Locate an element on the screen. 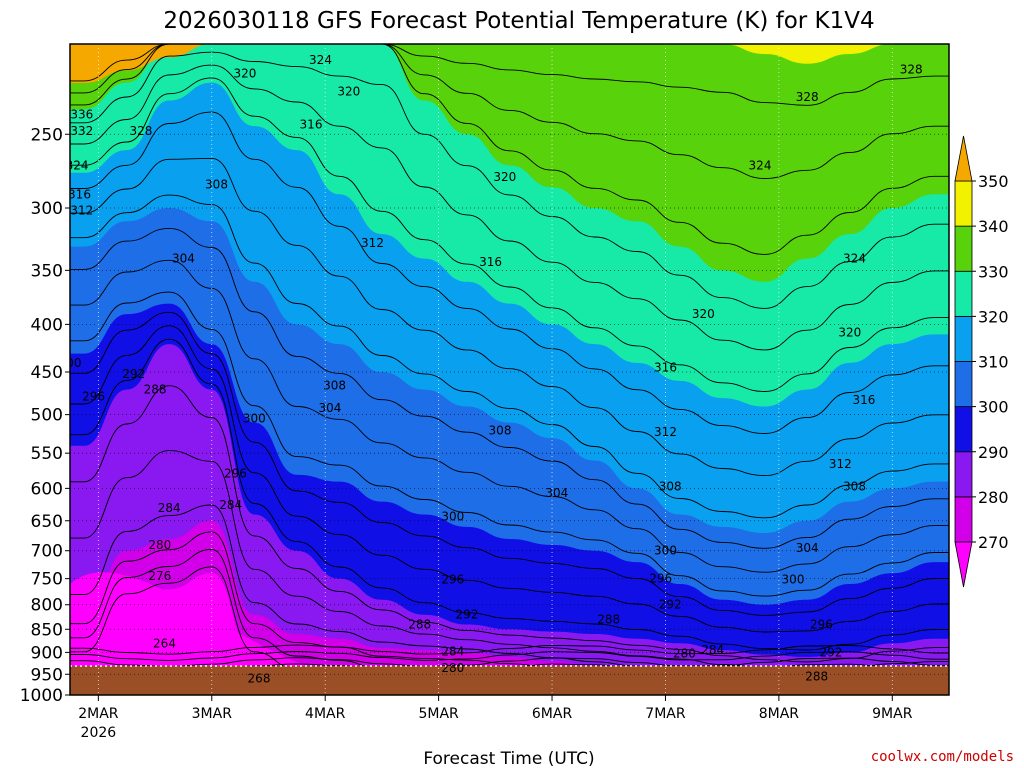  y-tick-label: 750 is located at coordinates (47, 580).